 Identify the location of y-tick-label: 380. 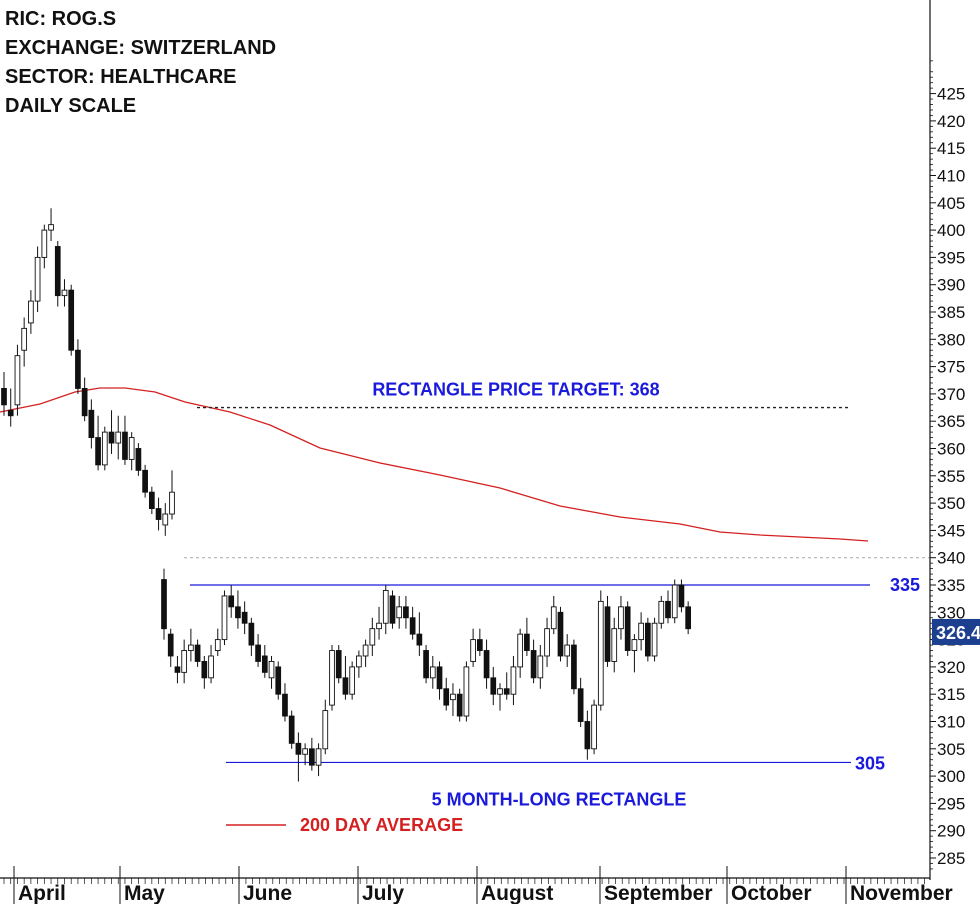
(951, 339).